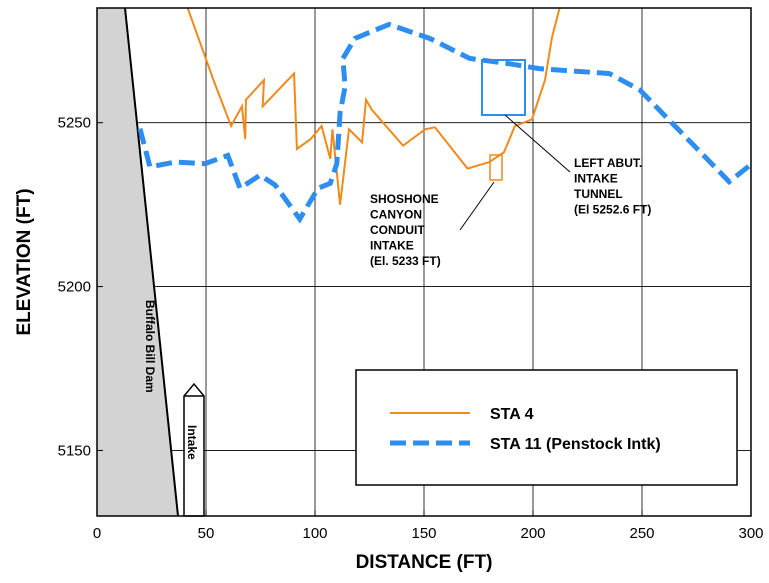  What do you see at coordinates (24, 261) in the screenshot?
I see `y-axis-label: ELEVATION (FT)` at bounding box center [24, 261].